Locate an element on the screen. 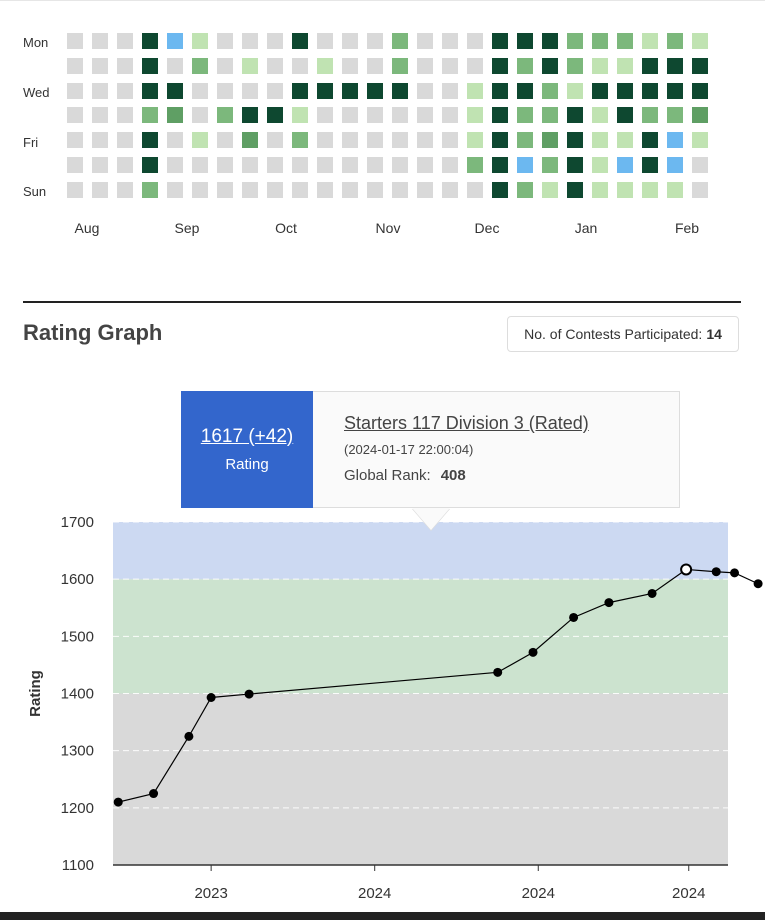 This screenshot has width=765, height=920. tooltip-contest-link: Starters 117 Division 3 (Rated) is located at coordinates (466, 423).